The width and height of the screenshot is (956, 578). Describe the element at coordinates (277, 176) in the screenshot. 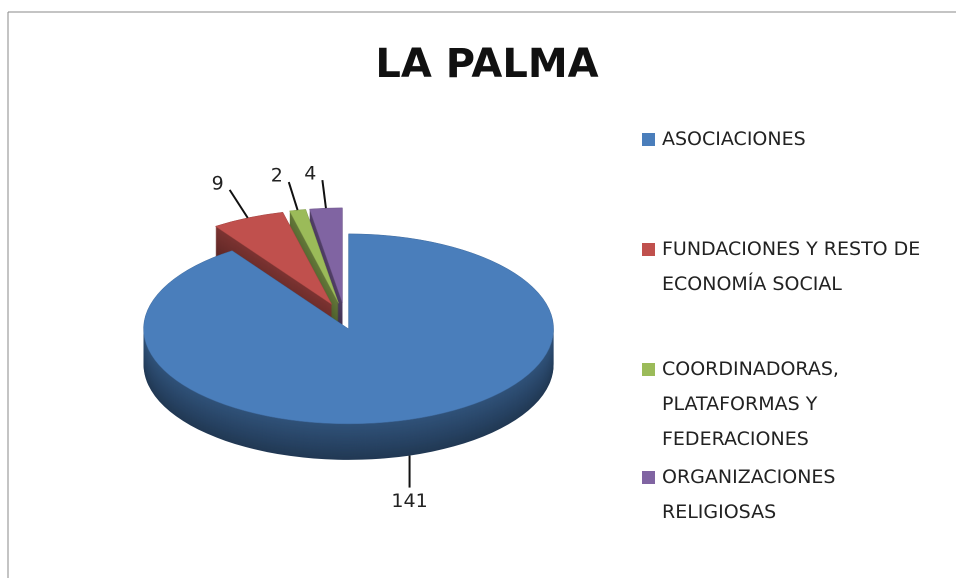

I see `data-label: 2` at that location.